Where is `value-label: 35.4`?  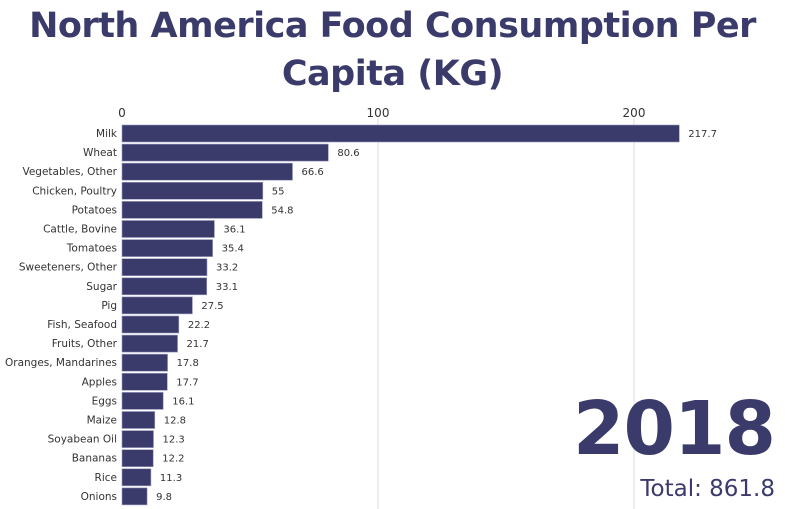
value-label: 35.4 is located at coordinates (233, 249).